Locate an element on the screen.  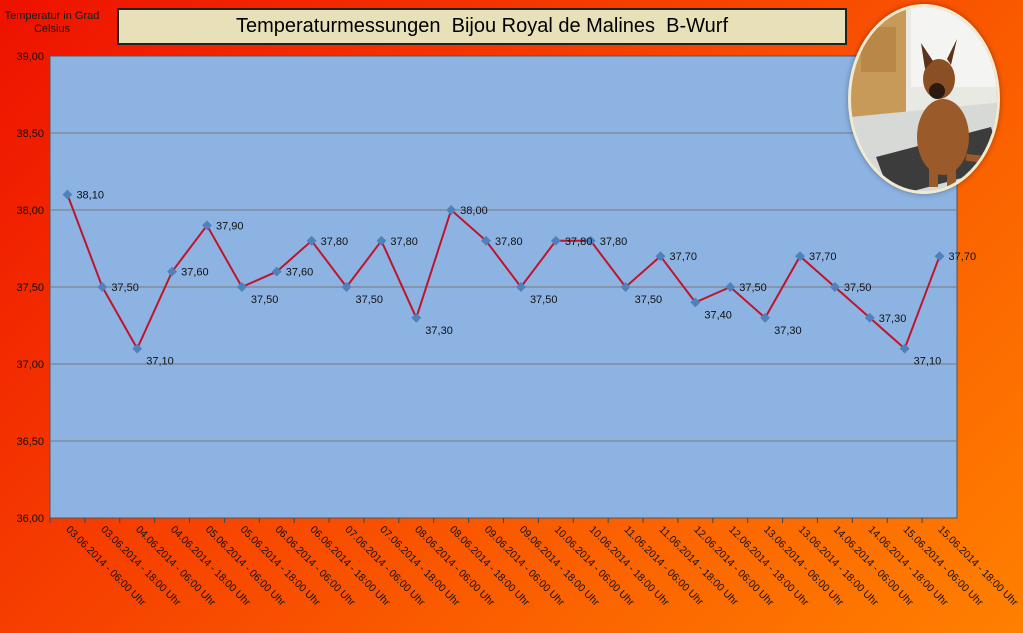
y-tick-label: 39,00 is located at coordinates (30, 57).